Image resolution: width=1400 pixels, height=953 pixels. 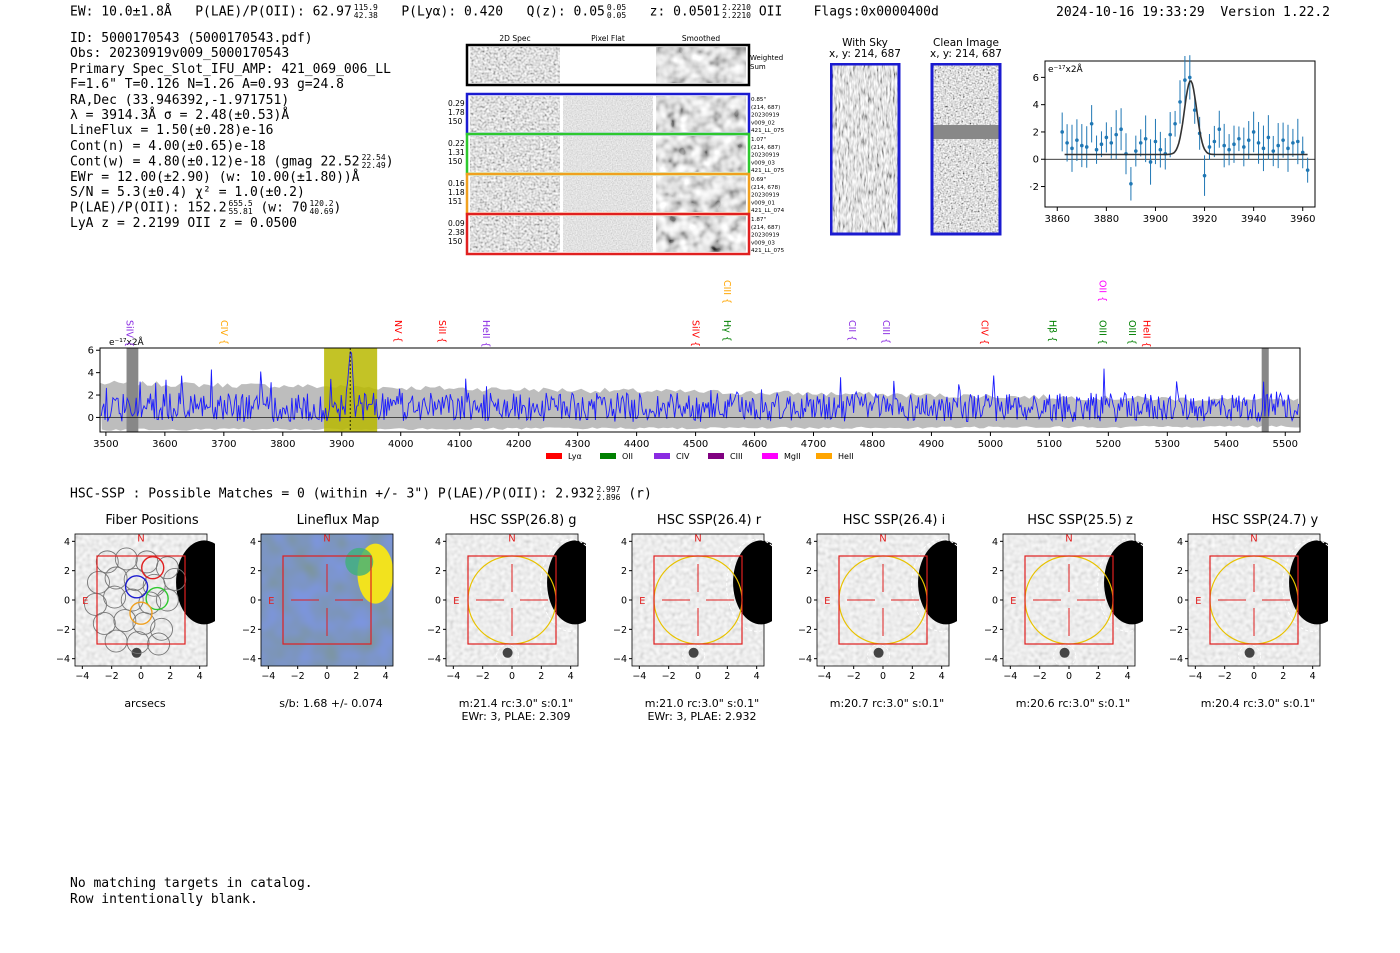 I want to click on cutout-right-label: 1.87", so click(x=758, y=220).